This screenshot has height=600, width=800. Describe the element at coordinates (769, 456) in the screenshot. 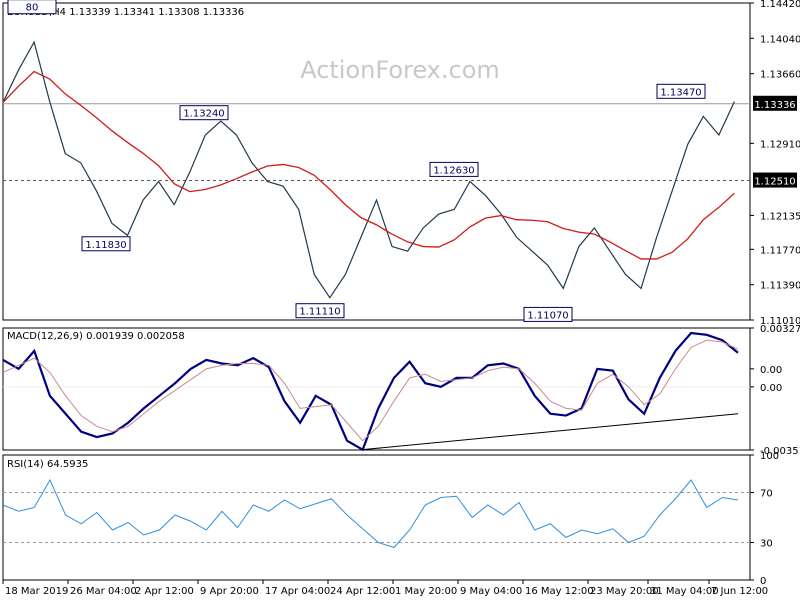

I see `rsi-y-tick-label: 100` at that location.